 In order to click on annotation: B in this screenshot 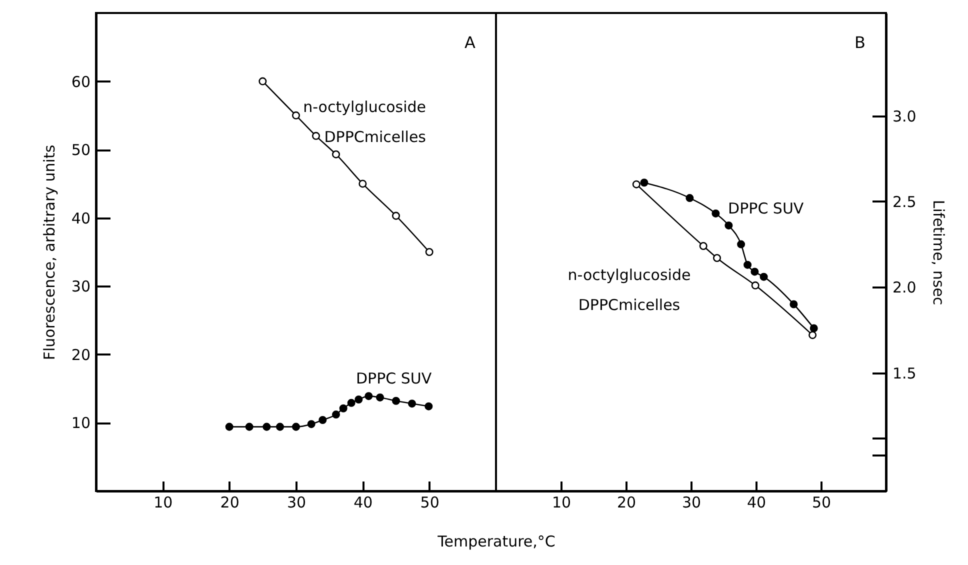, I will do `click(860, 42)`.